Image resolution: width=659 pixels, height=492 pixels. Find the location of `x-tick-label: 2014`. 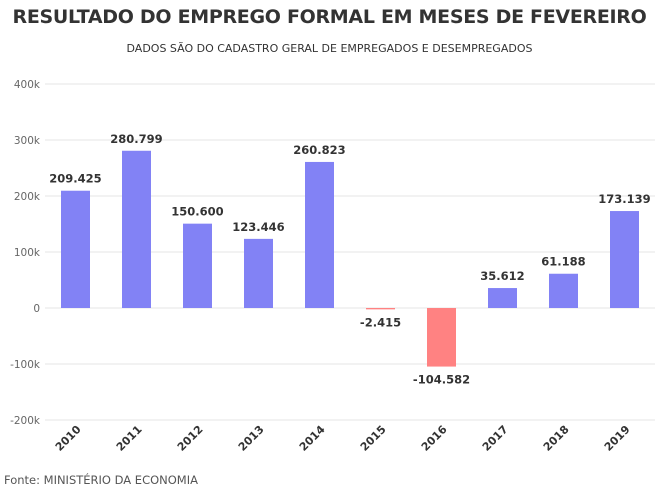

x-tick-label: 2014 is located at coordinates (312, 438).